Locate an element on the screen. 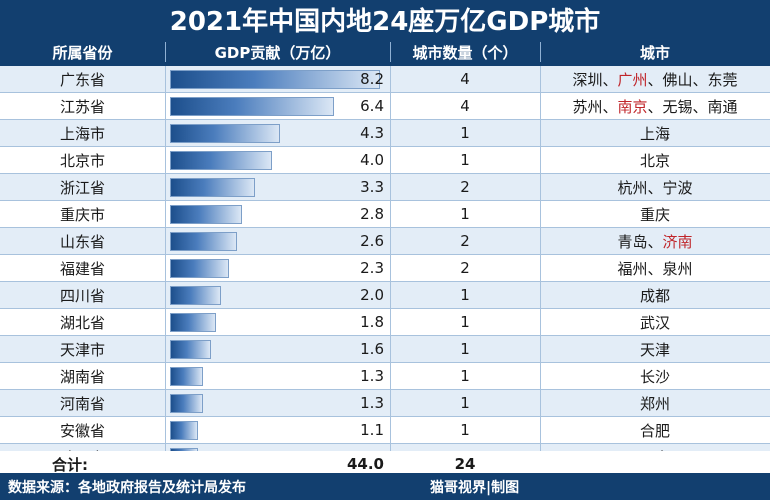 The width and height of the screenshot is (770, 500). city-list: 天津 is located at coordinates (655, 349).